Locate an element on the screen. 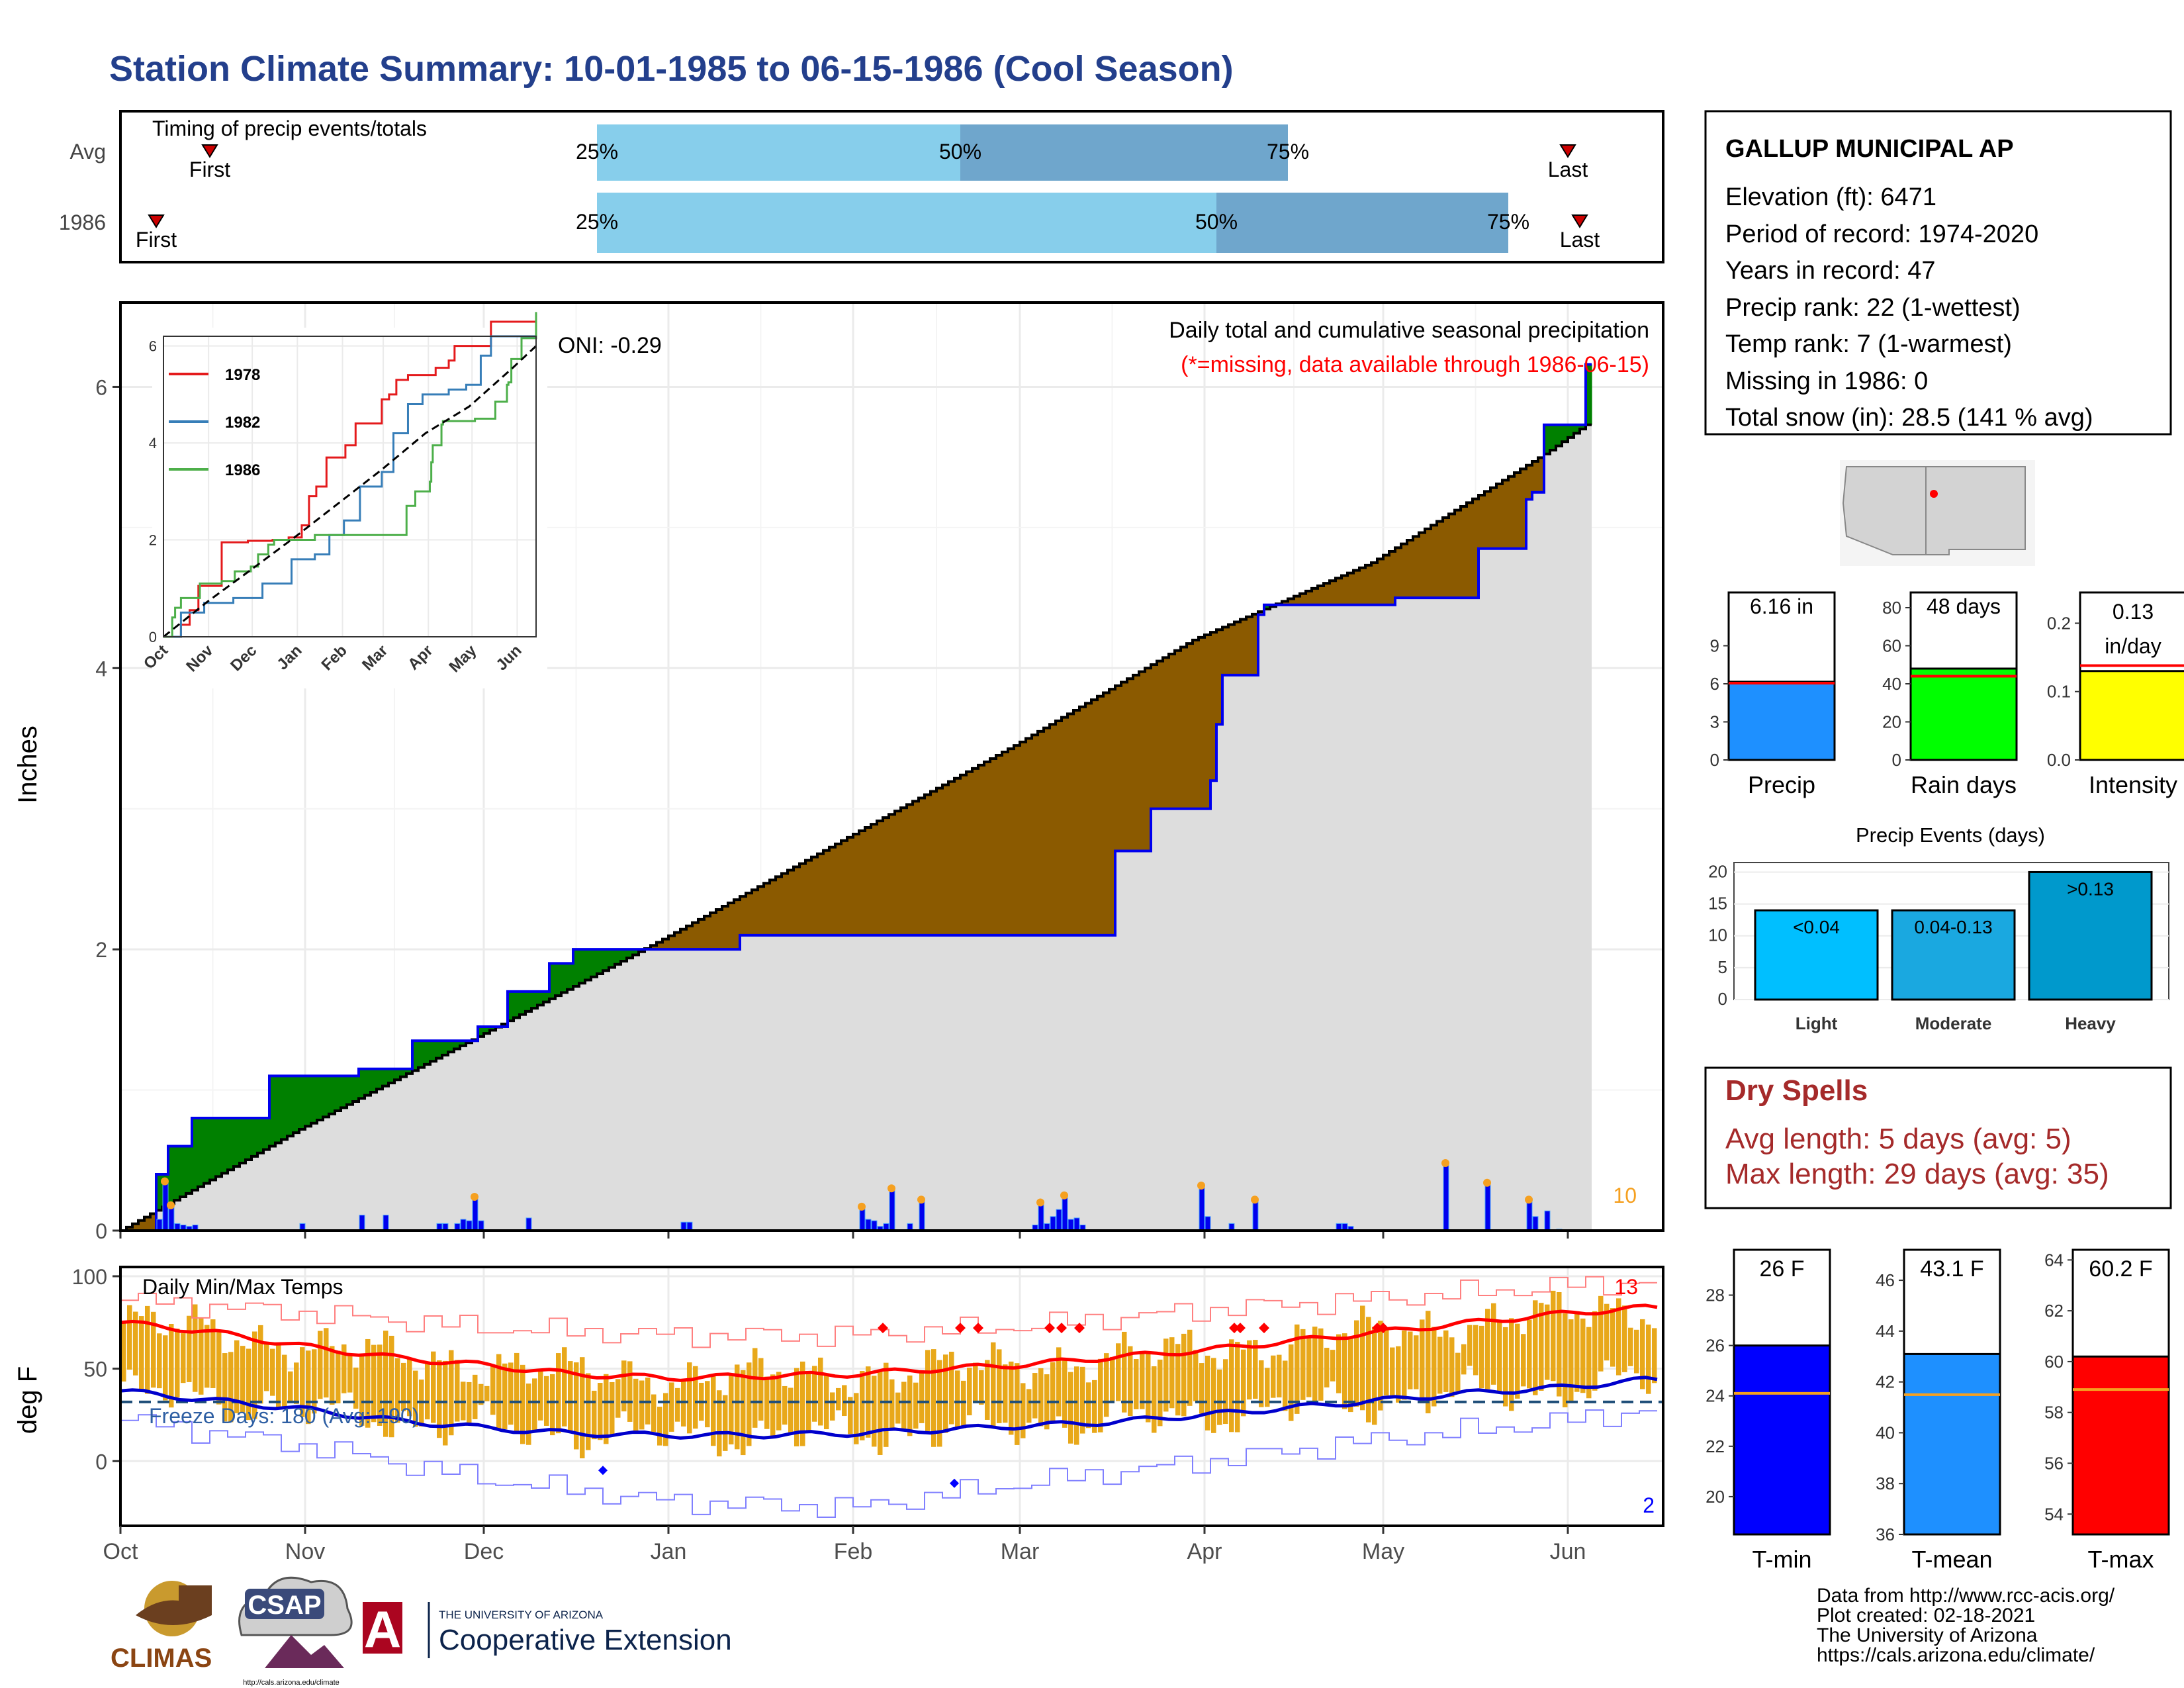  events-y-tick-label: 20 is located at coordinates (1718, 871).